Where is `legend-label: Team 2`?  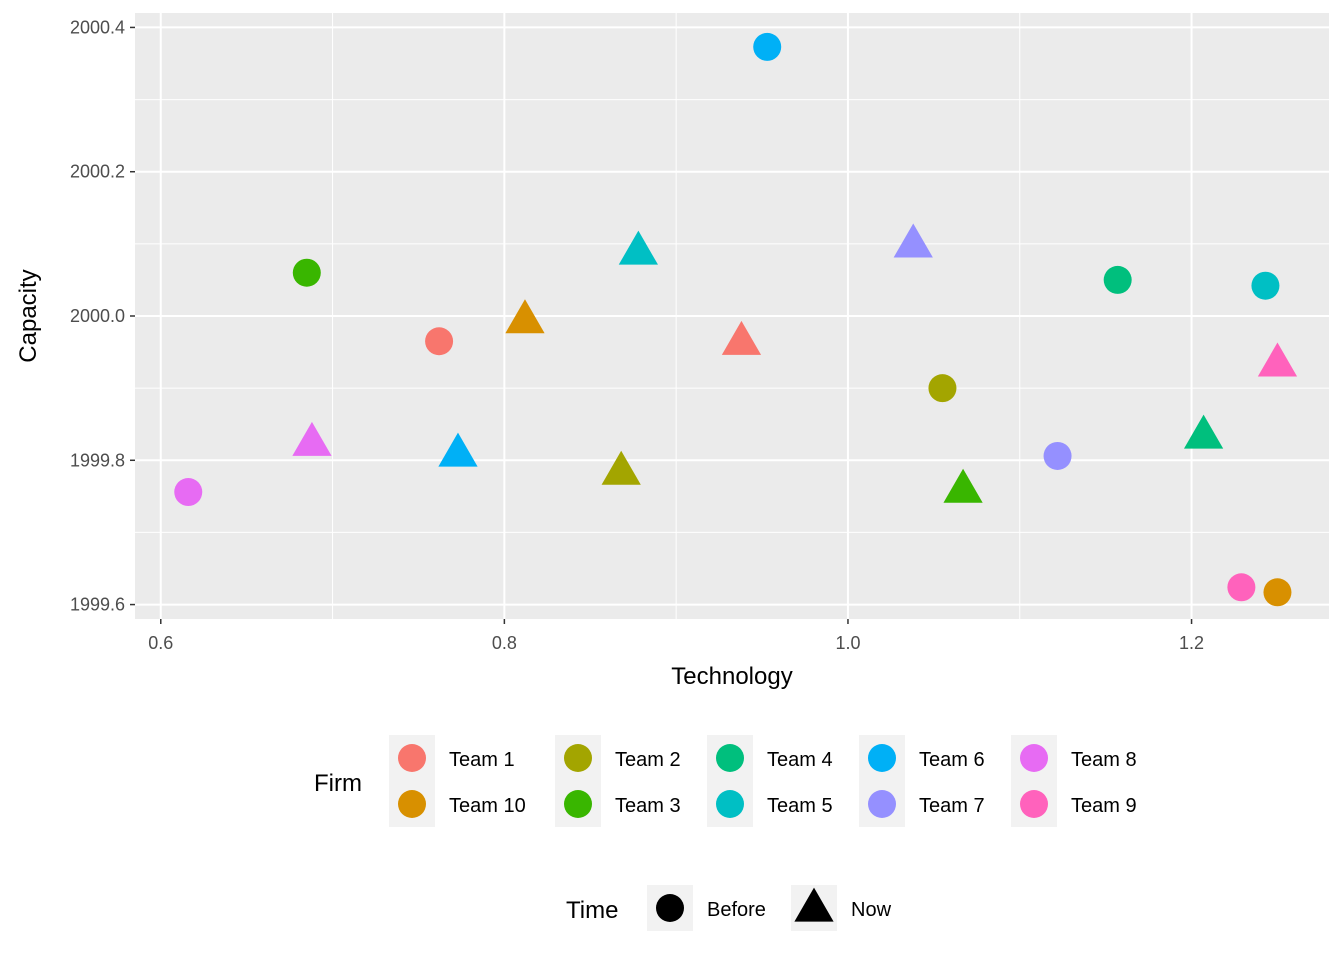 legend-label: Team 2 is located at coordinates (648, 760).